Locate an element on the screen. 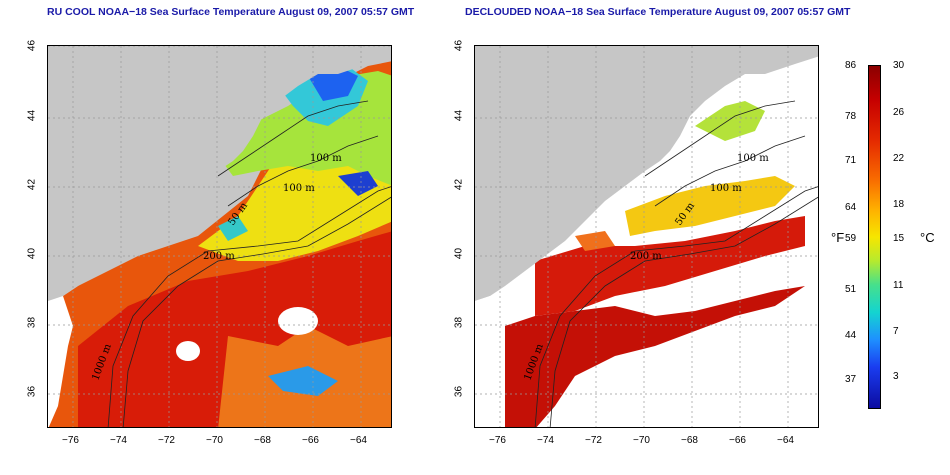 Image resolution: width=950 pixels, height=475 pixels. fahrenheit-tick: 64 is located at coordinates (851, 207).